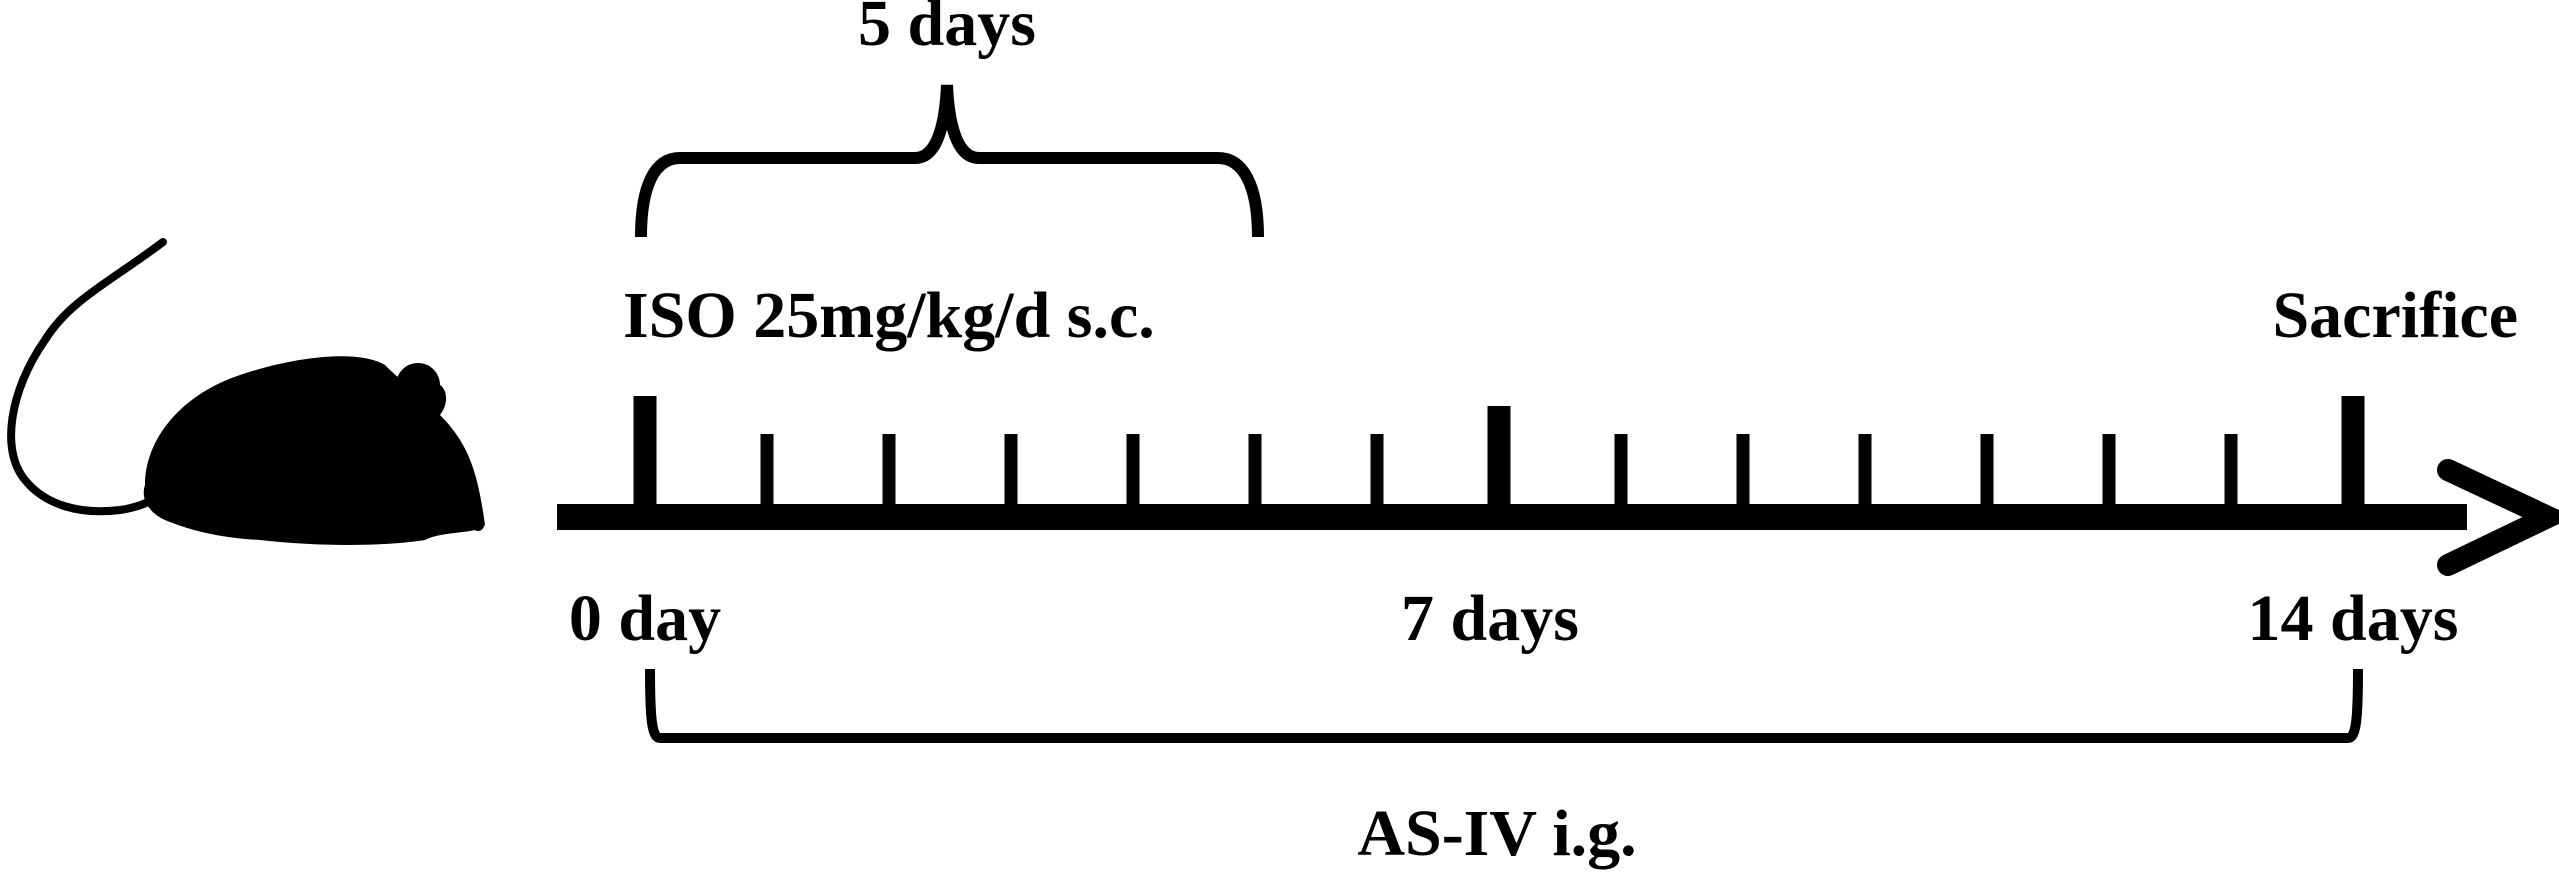 Image resolution: width=2559 pixels, height=885 pixels. I want to click on drug-bracket, so click(1504, 705).